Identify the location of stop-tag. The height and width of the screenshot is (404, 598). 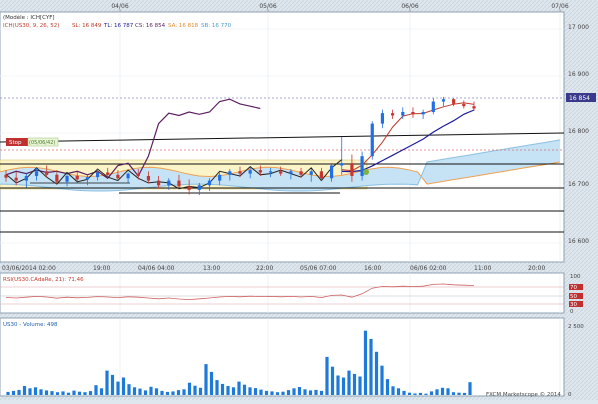
(17, 142).